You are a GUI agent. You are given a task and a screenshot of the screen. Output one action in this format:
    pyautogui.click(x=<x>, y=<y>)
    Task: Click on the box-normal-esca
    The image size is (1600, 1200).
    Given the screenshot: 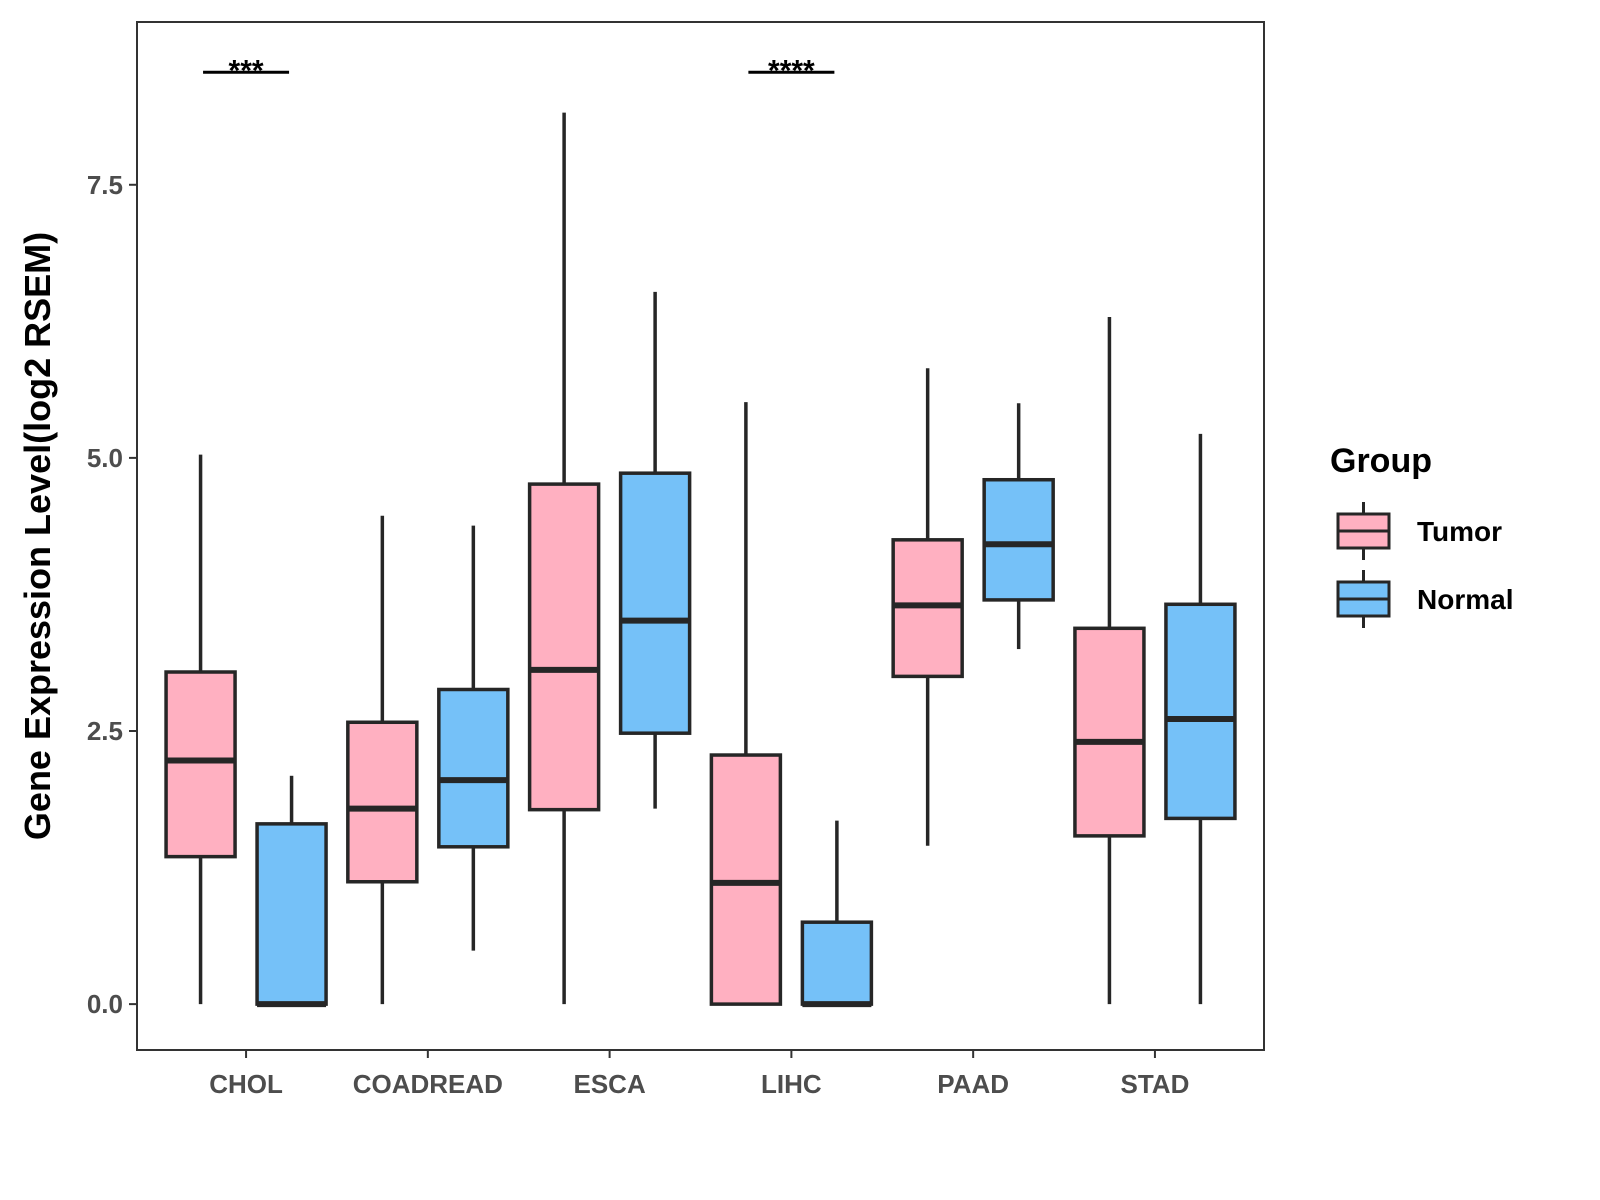 What is the action you would take?
    pyautogui.click(x=655, y=550)
    